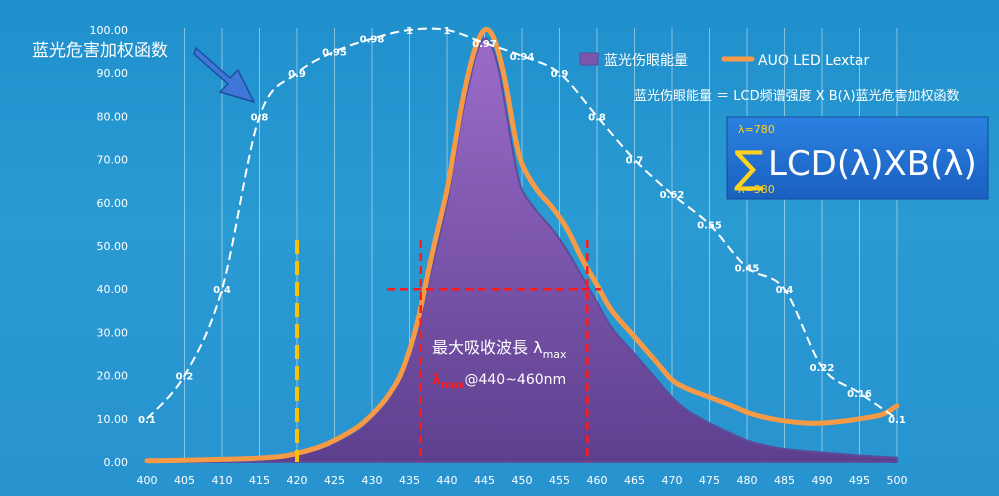 Image resolution: width=999 pixels, height=496 pixels. Describe the element at coordinates (409, 480) in the screenshot. I see `x-tick-label: 435` at that location.